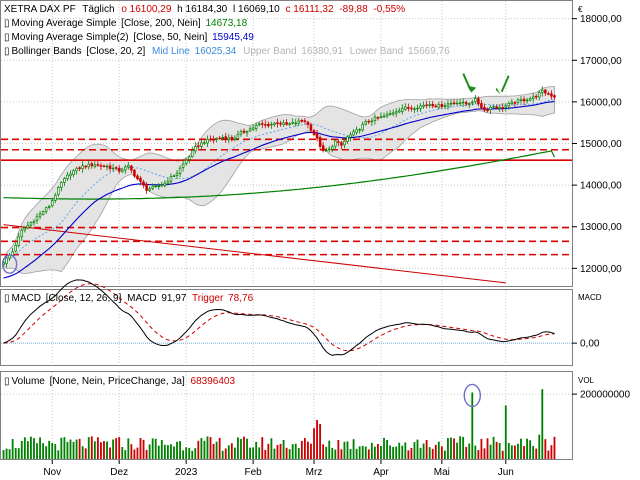  I want to click on price-tick-label-6: 12000,00, so click(601, 269).